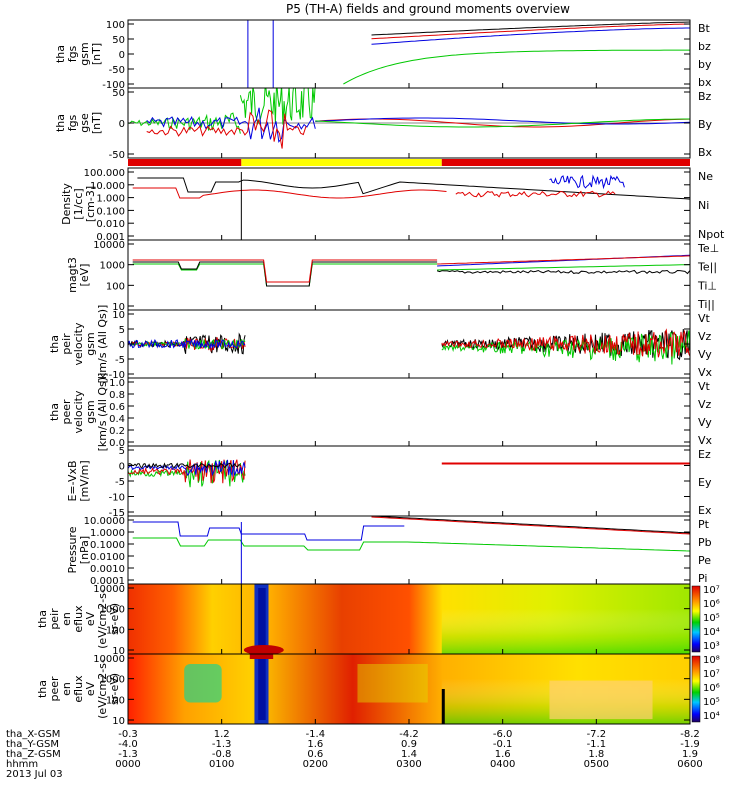 The image size is (750, 800). I want to click on panel-3-plot, so click(411, 206).